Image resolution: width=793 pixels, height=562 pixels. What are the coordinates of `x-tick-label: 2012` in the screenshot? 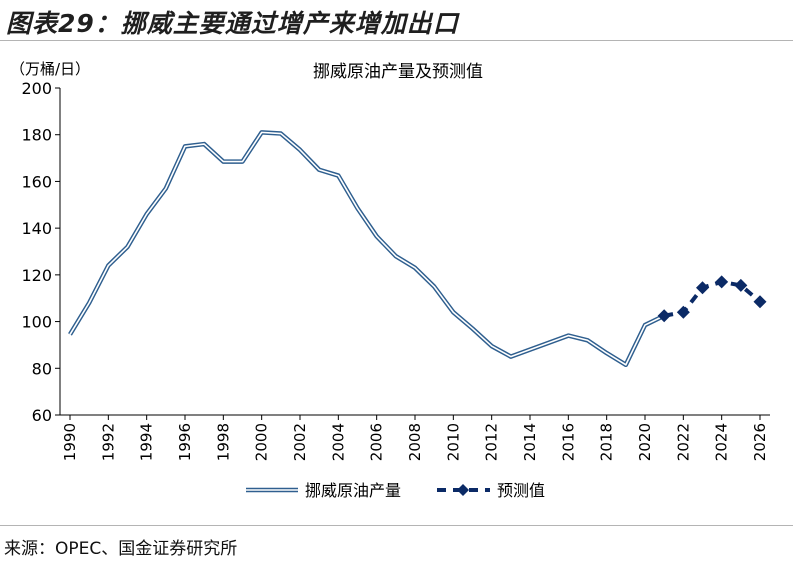 It's located at (492, 442).